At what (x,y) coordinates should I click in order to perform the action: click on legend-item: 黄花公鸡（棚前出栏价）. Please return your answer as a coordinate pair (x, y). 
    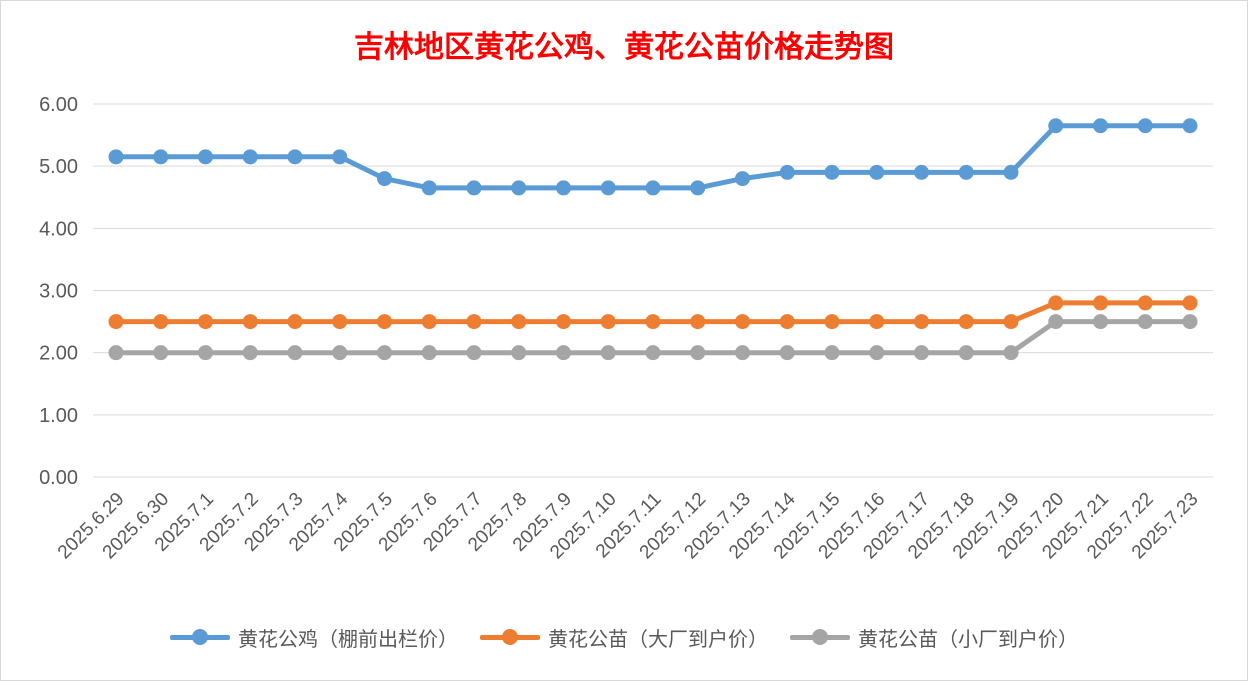
    Looking at the image, I should click on (314, 637).